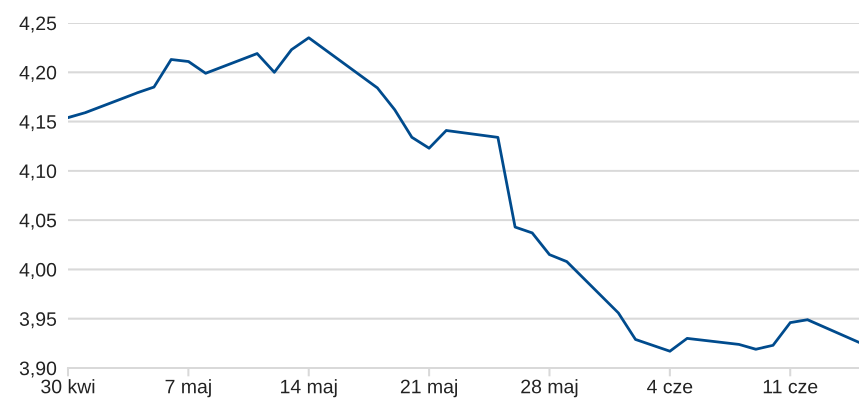 This screenshot has height=403, width=859. Describe the element at coordinates (309, 388) in the screenshot. I see `x-tick-label: 14 maj` at that location.